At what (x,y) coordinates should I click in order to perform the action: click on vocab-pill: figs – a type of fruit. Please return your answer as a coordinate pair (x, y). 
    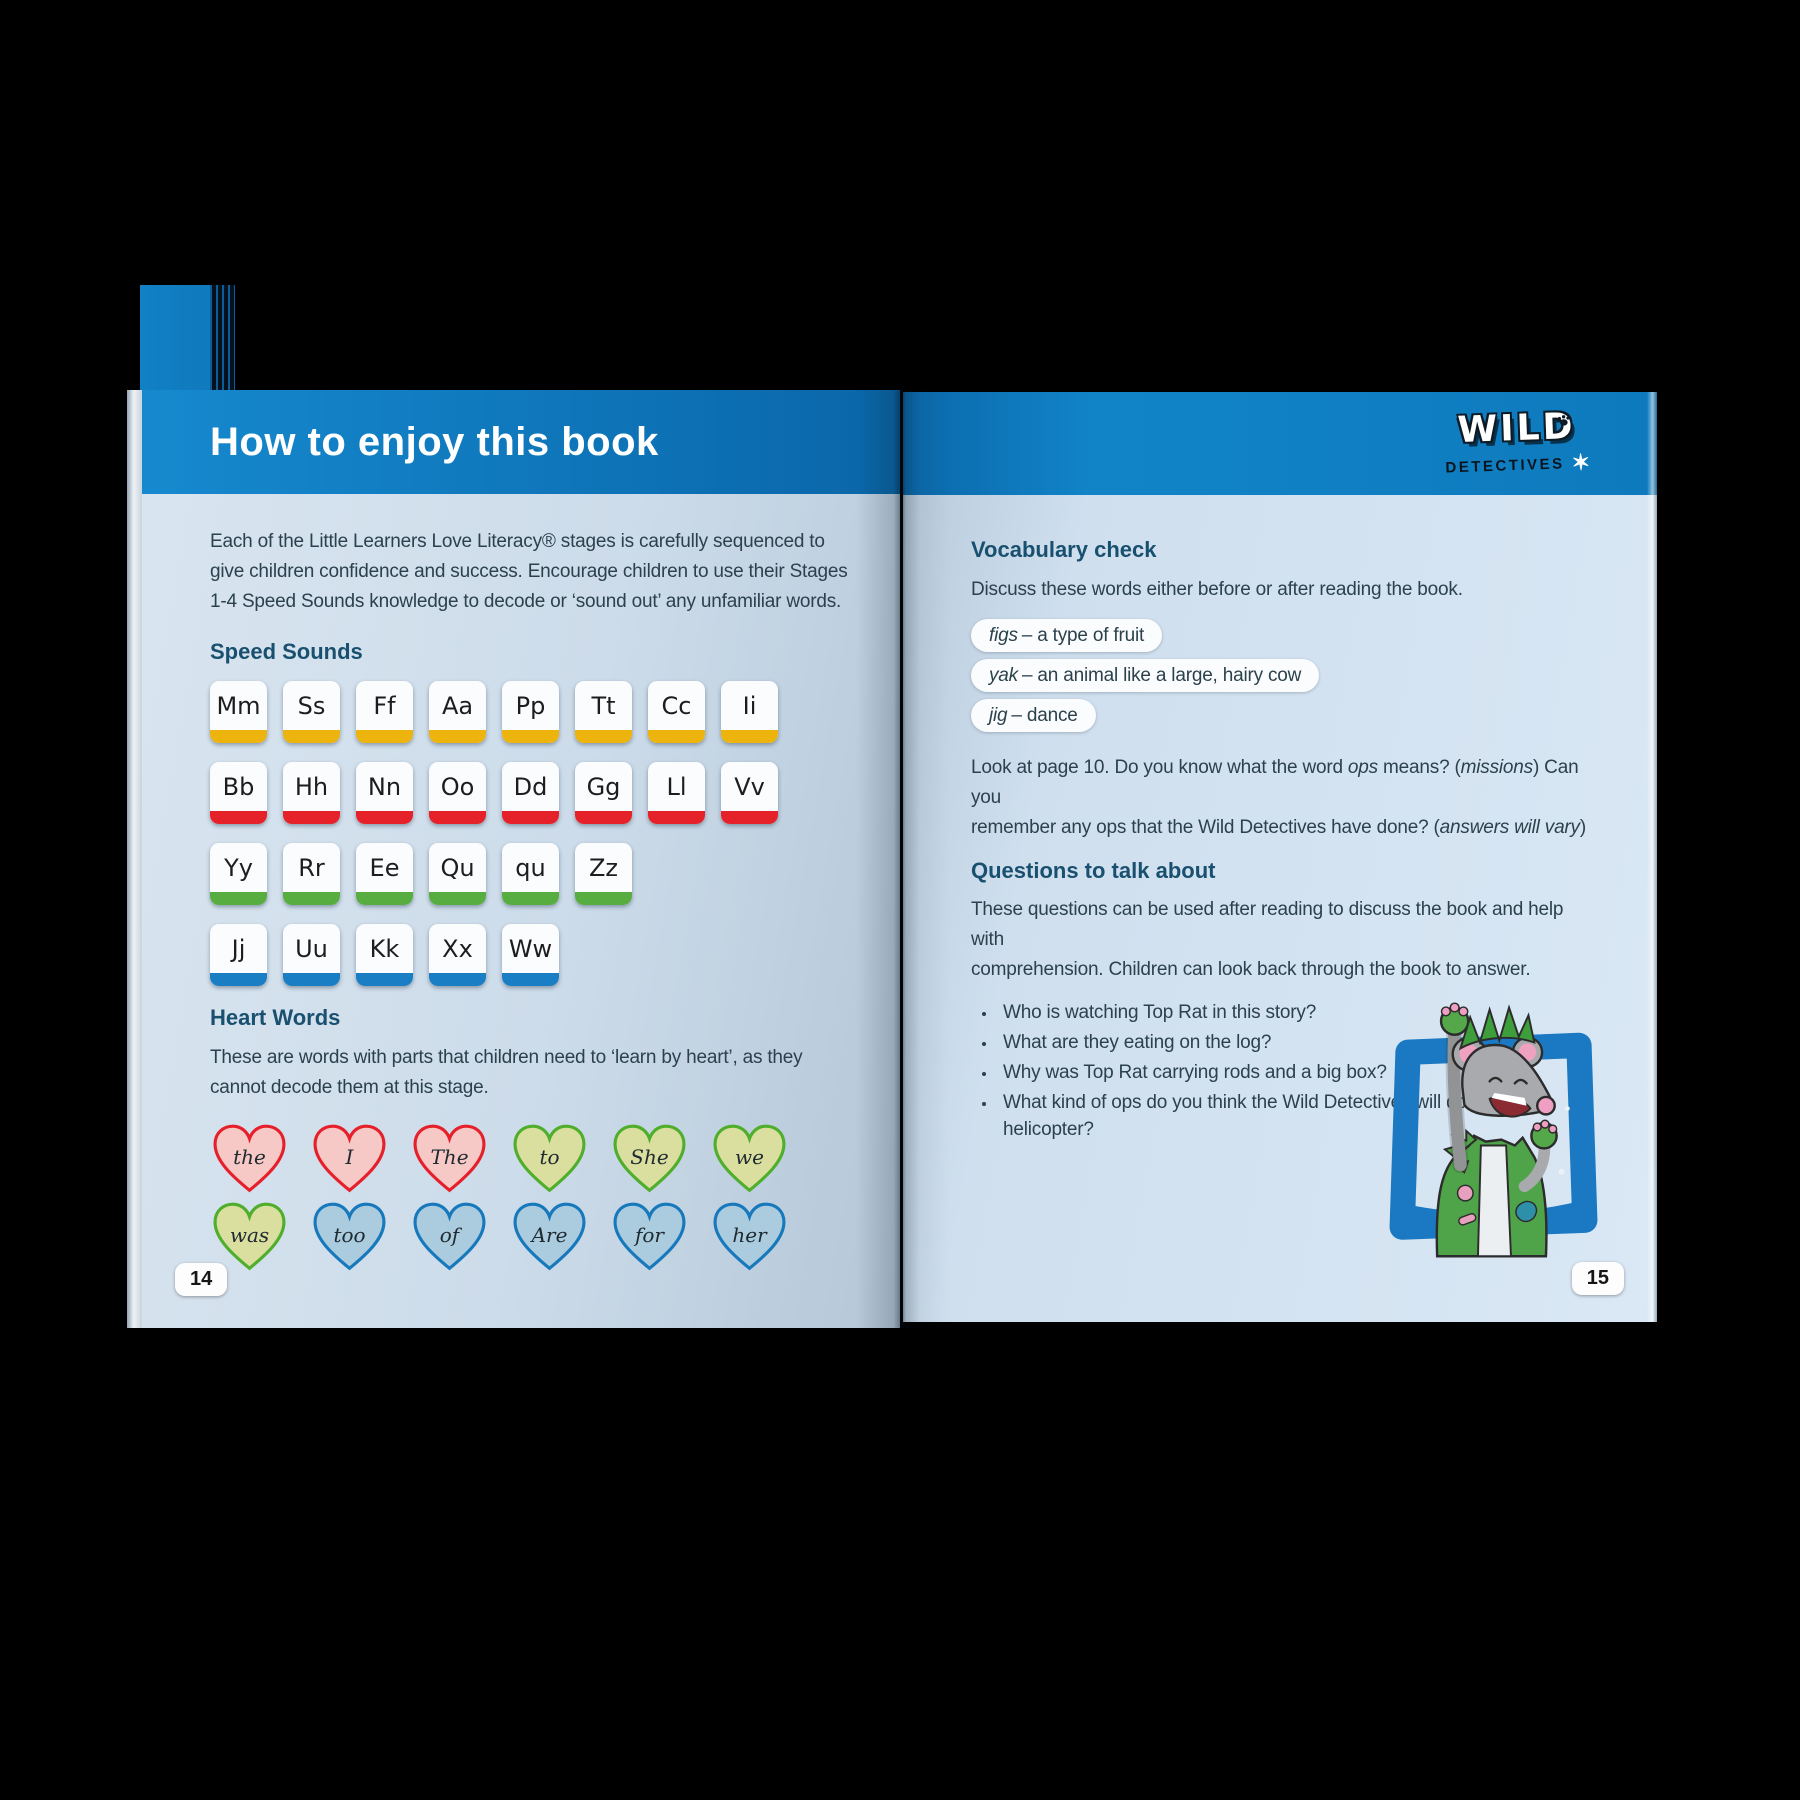
    Looking at the image, I should click on (1067, 635).